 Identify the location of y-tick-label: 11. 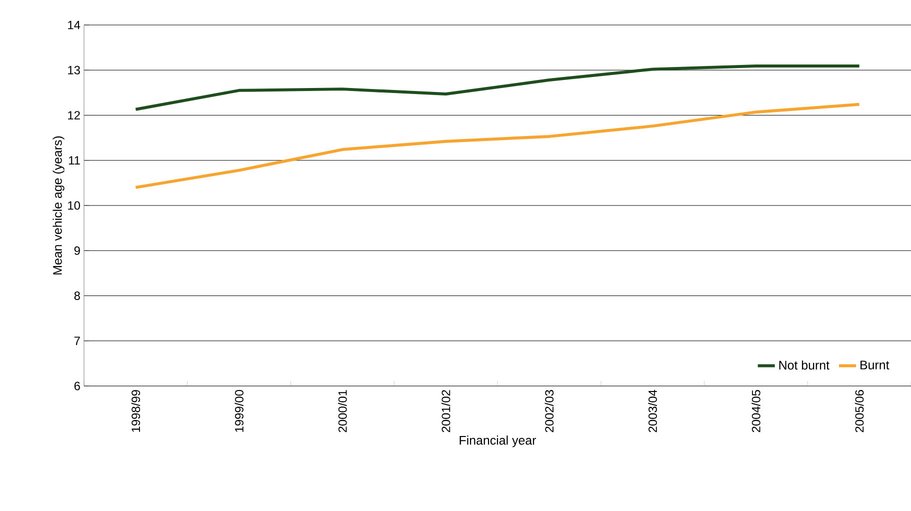
(74, 160).